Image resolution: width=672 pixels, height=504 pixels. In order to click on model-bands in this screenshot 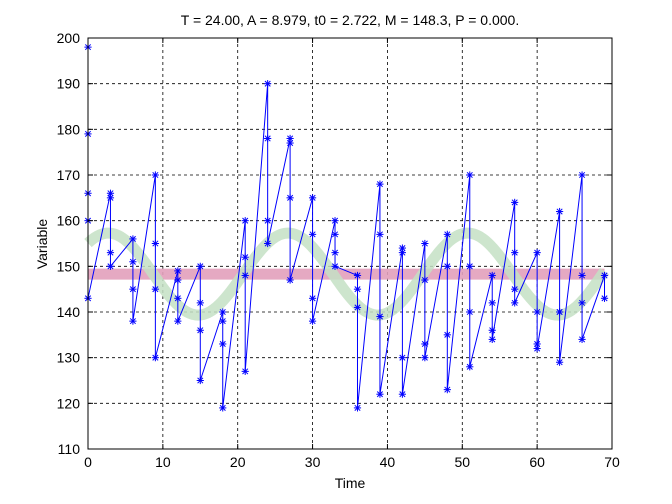, I will do `click(347, 274)`.